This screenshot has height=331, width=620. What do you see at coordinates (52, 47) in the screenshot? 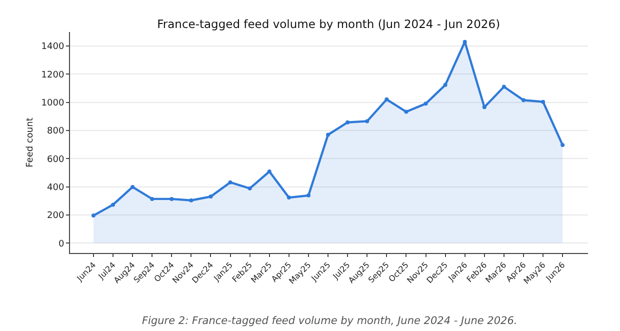
I see `y-tick-label: 1400` at bounding box center [52, 47].